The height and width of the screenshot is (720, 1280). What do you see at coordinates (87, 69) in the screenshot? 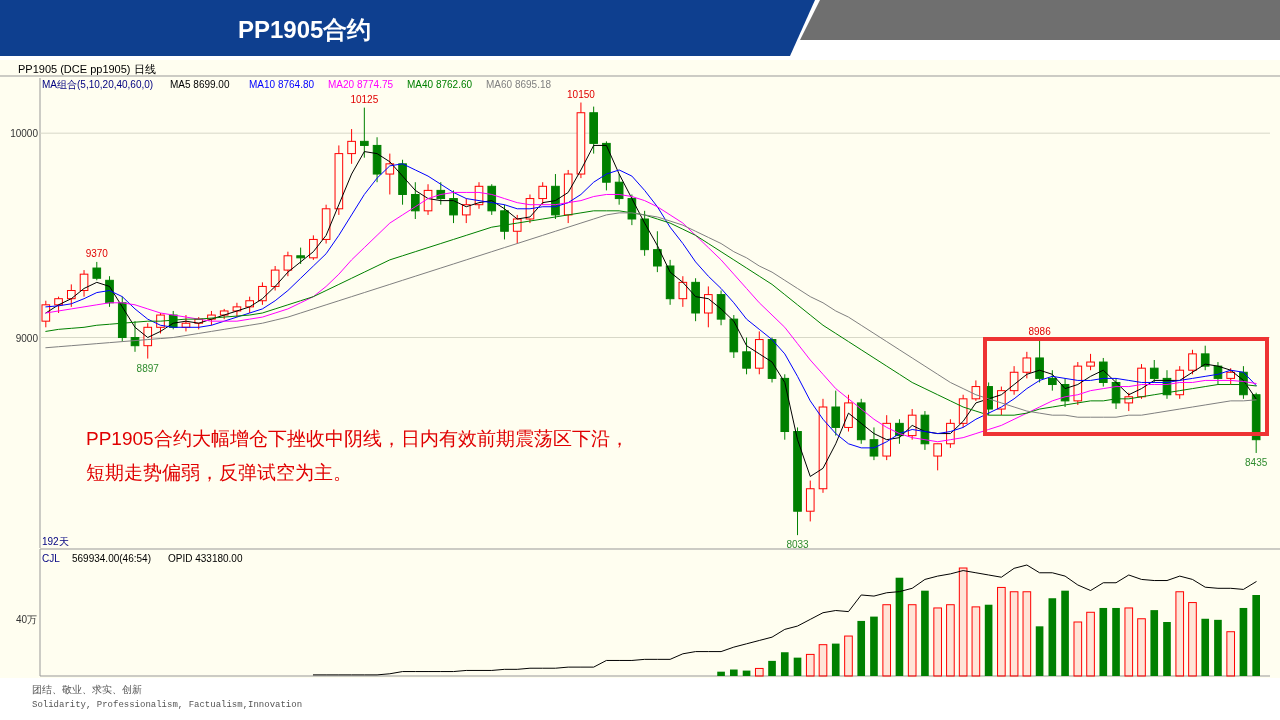
I see `text: PP1905 (DCE pp1905) 日线` at bounding box center [87, 69].